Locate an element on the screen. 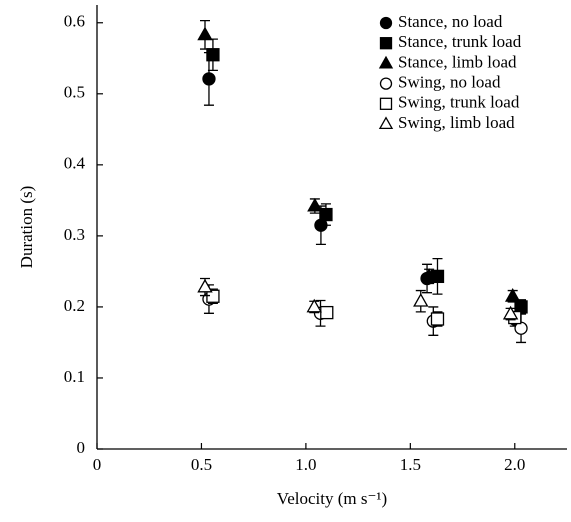 The height and width of the screenshot is (522, 571). legend-label: Swing, limb load is located at coordinates (456, 122).